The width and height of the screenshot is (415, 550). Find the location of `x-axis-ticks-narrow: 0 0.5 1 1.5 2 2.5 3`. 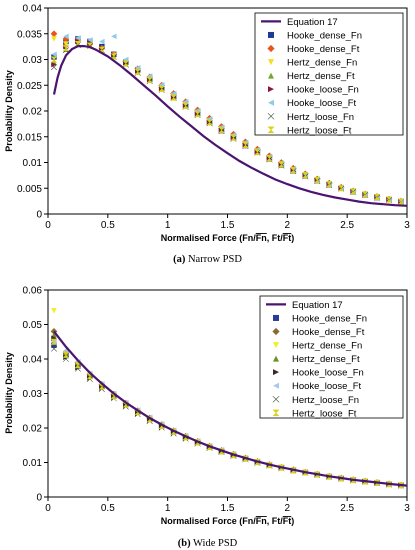

x-axis-ticks-narrow: 0 0.5 1 1.5 2 2.5 3 is located at coordinates (227, 222).